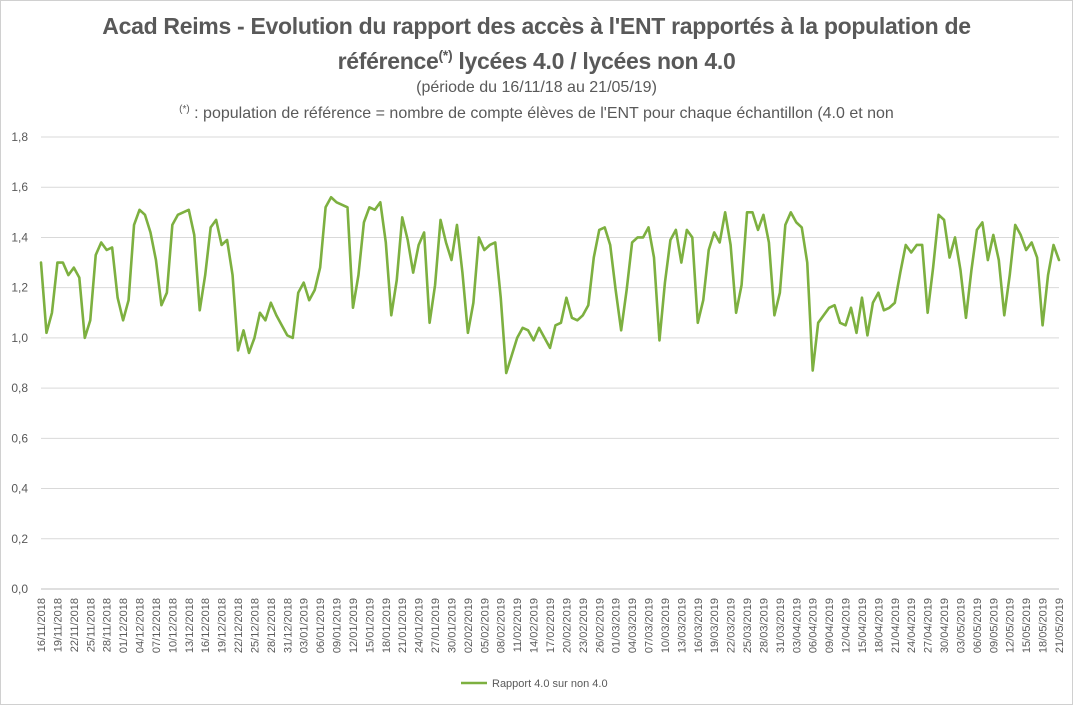 Image resolution: width=1073 pixels, height=705 pixels. I want to click on x-tick-label: 26/02/2019, so click(600, 625).